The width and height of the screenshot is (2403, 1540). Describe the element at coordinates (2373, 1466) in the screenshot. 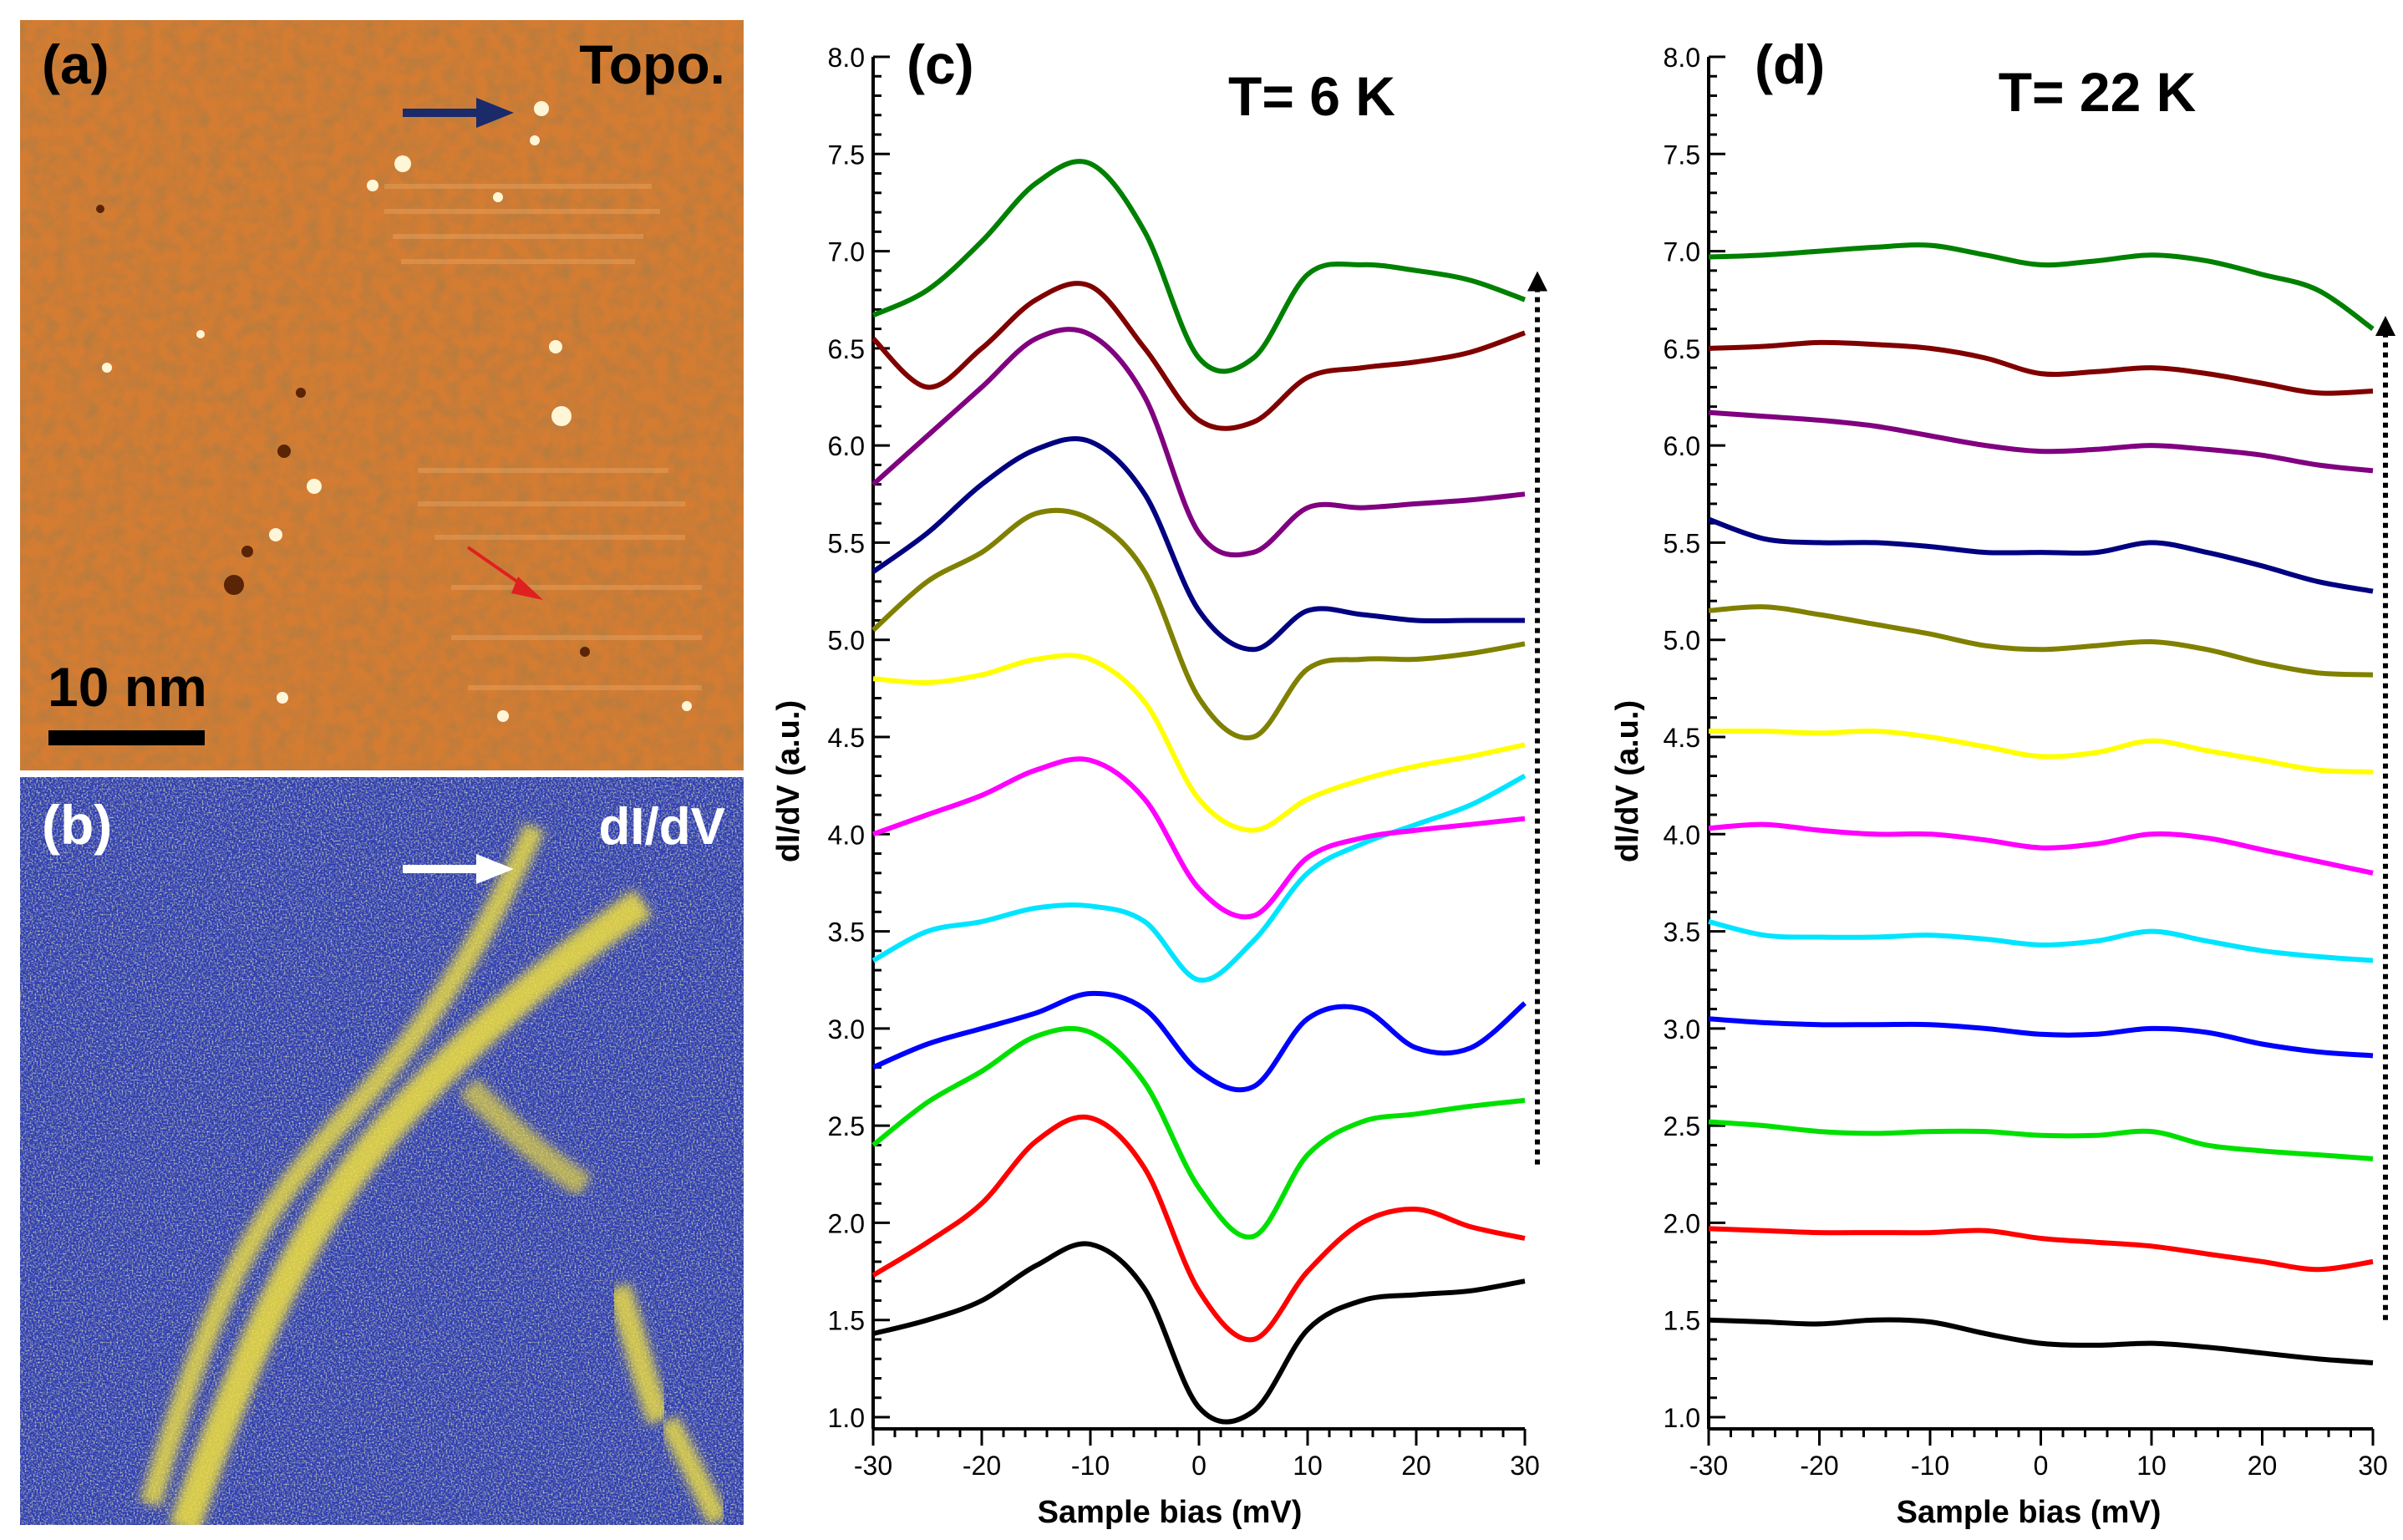

I see `x-tick-label-d: 30` at that location.